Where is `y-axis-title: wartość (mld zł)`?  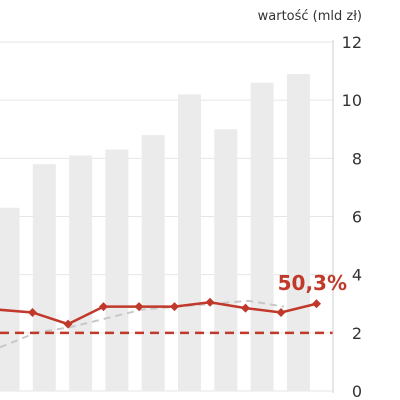 y-axis-title: wartość (mld zł) is located at coordinates (310, 16).